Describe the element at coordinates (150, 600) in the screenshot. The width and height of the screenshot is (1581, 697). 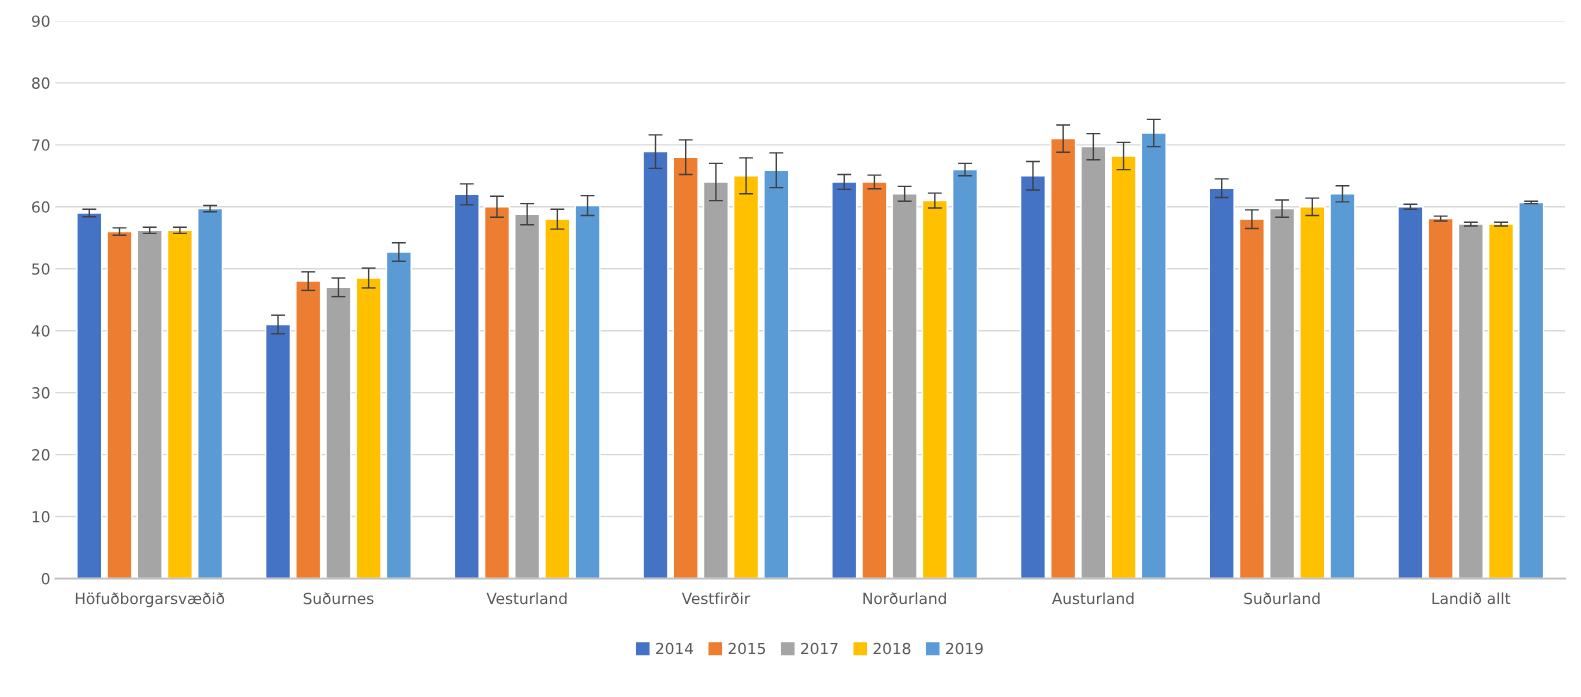
I see `x-tick-label: Höfuðborgarsvæðið` at that location.